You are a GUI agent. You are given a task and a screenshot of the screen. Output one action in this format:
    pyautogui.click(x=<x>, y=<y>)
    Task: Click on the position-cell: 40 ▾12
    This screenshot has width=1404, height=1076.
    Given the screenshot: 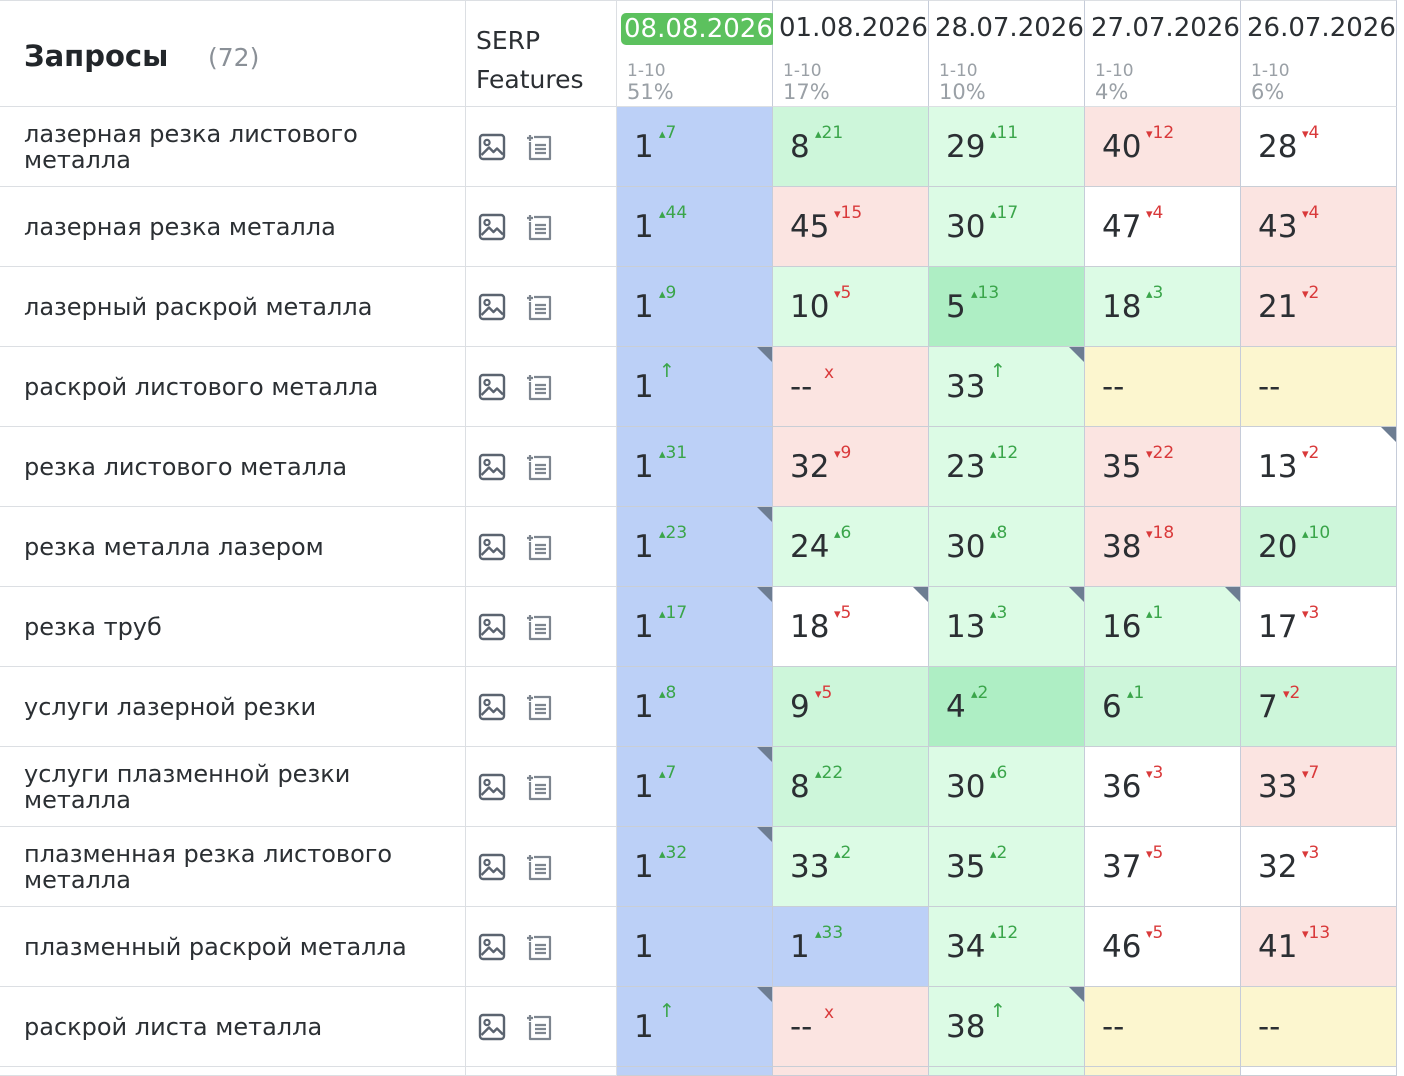 What is the action you would take?
    pyautogui.click(x=1163, y=147)
    